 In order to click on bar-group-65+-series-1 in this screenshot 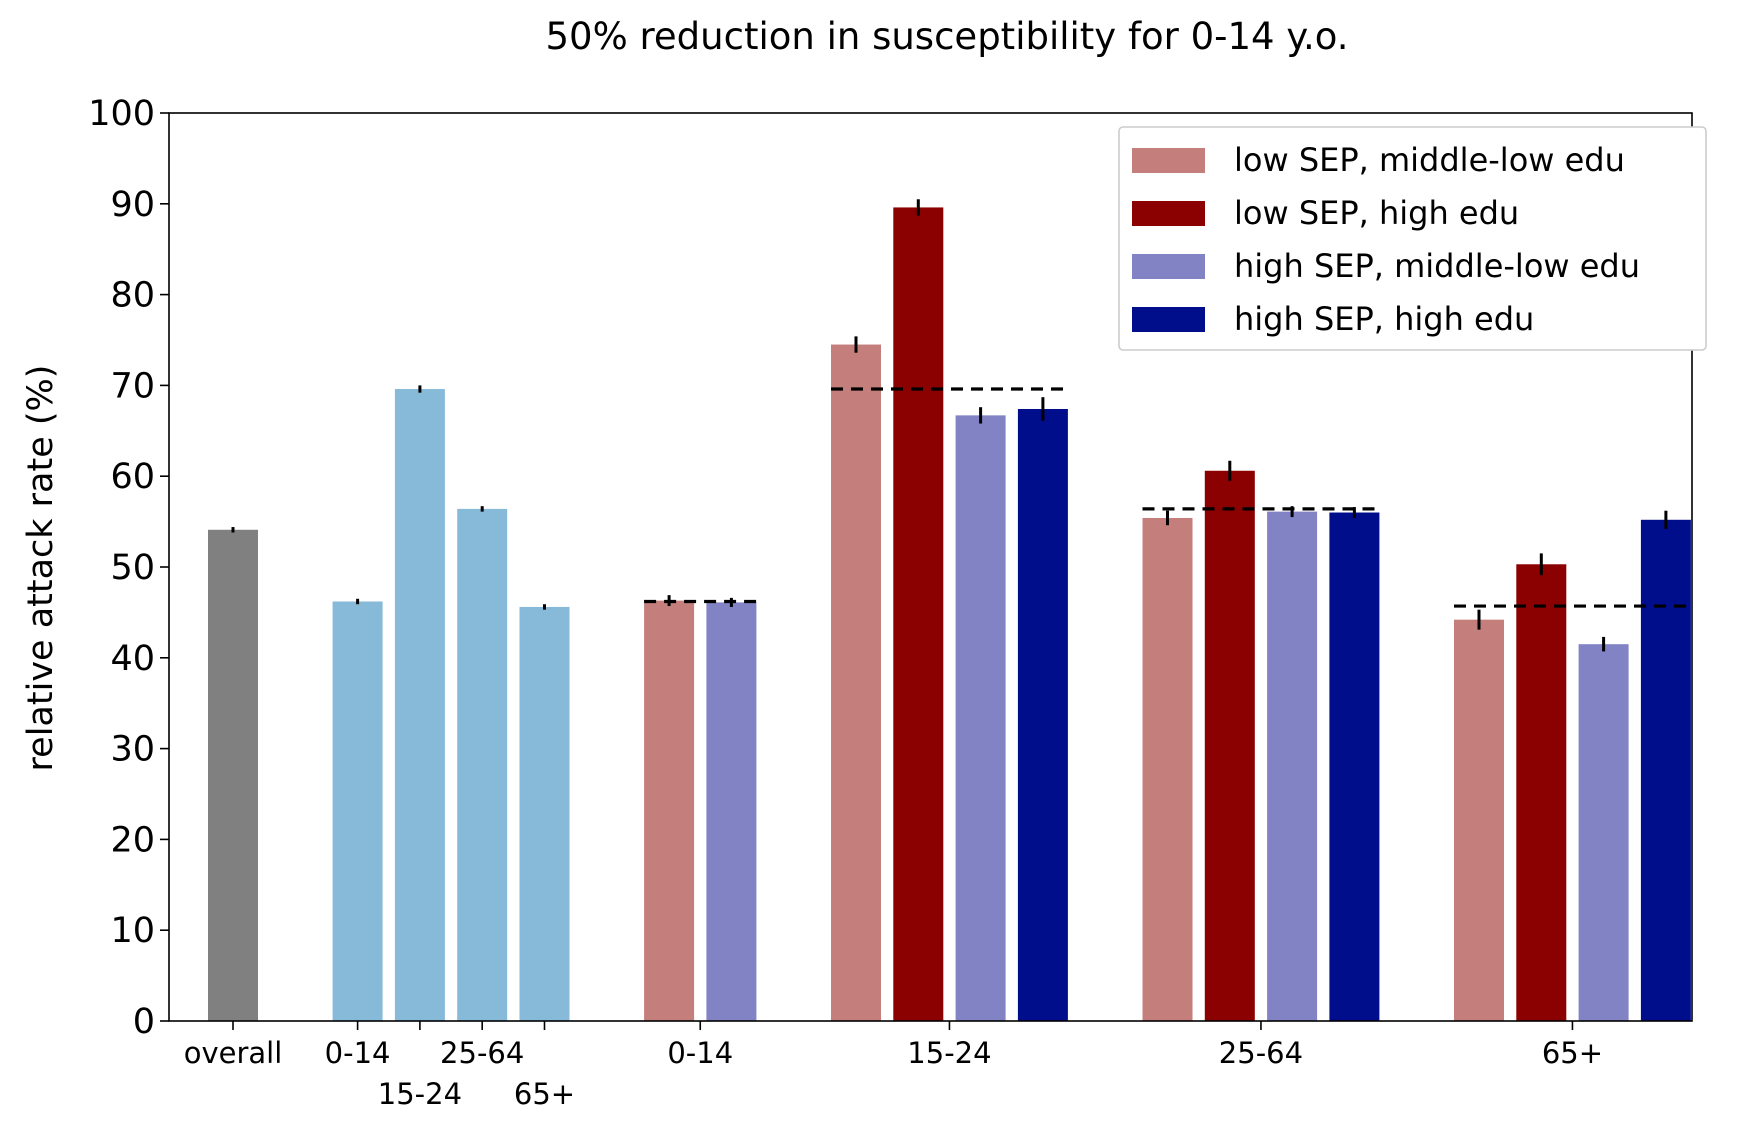, I will do `click(1541, 792)`.